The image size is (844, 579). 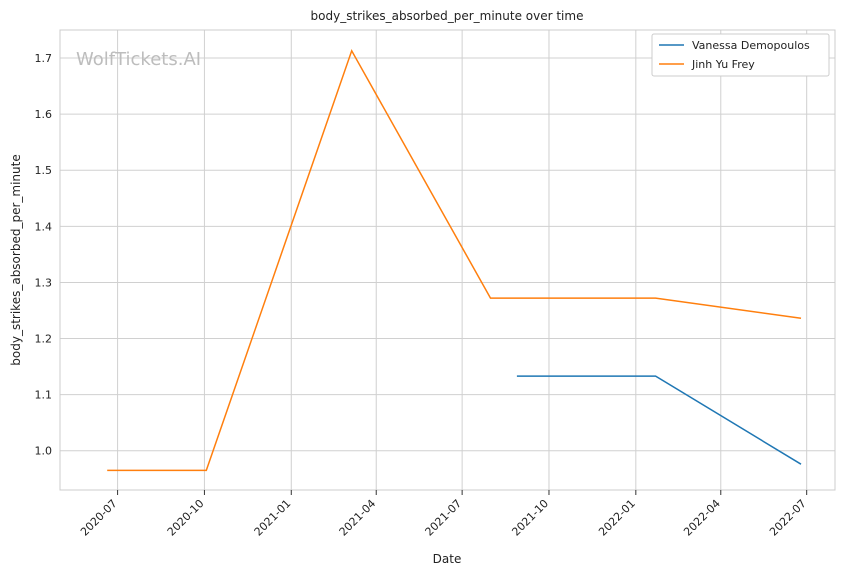 I want to click on watermark: WolfTickets.AI, so click(x=138, y=59).